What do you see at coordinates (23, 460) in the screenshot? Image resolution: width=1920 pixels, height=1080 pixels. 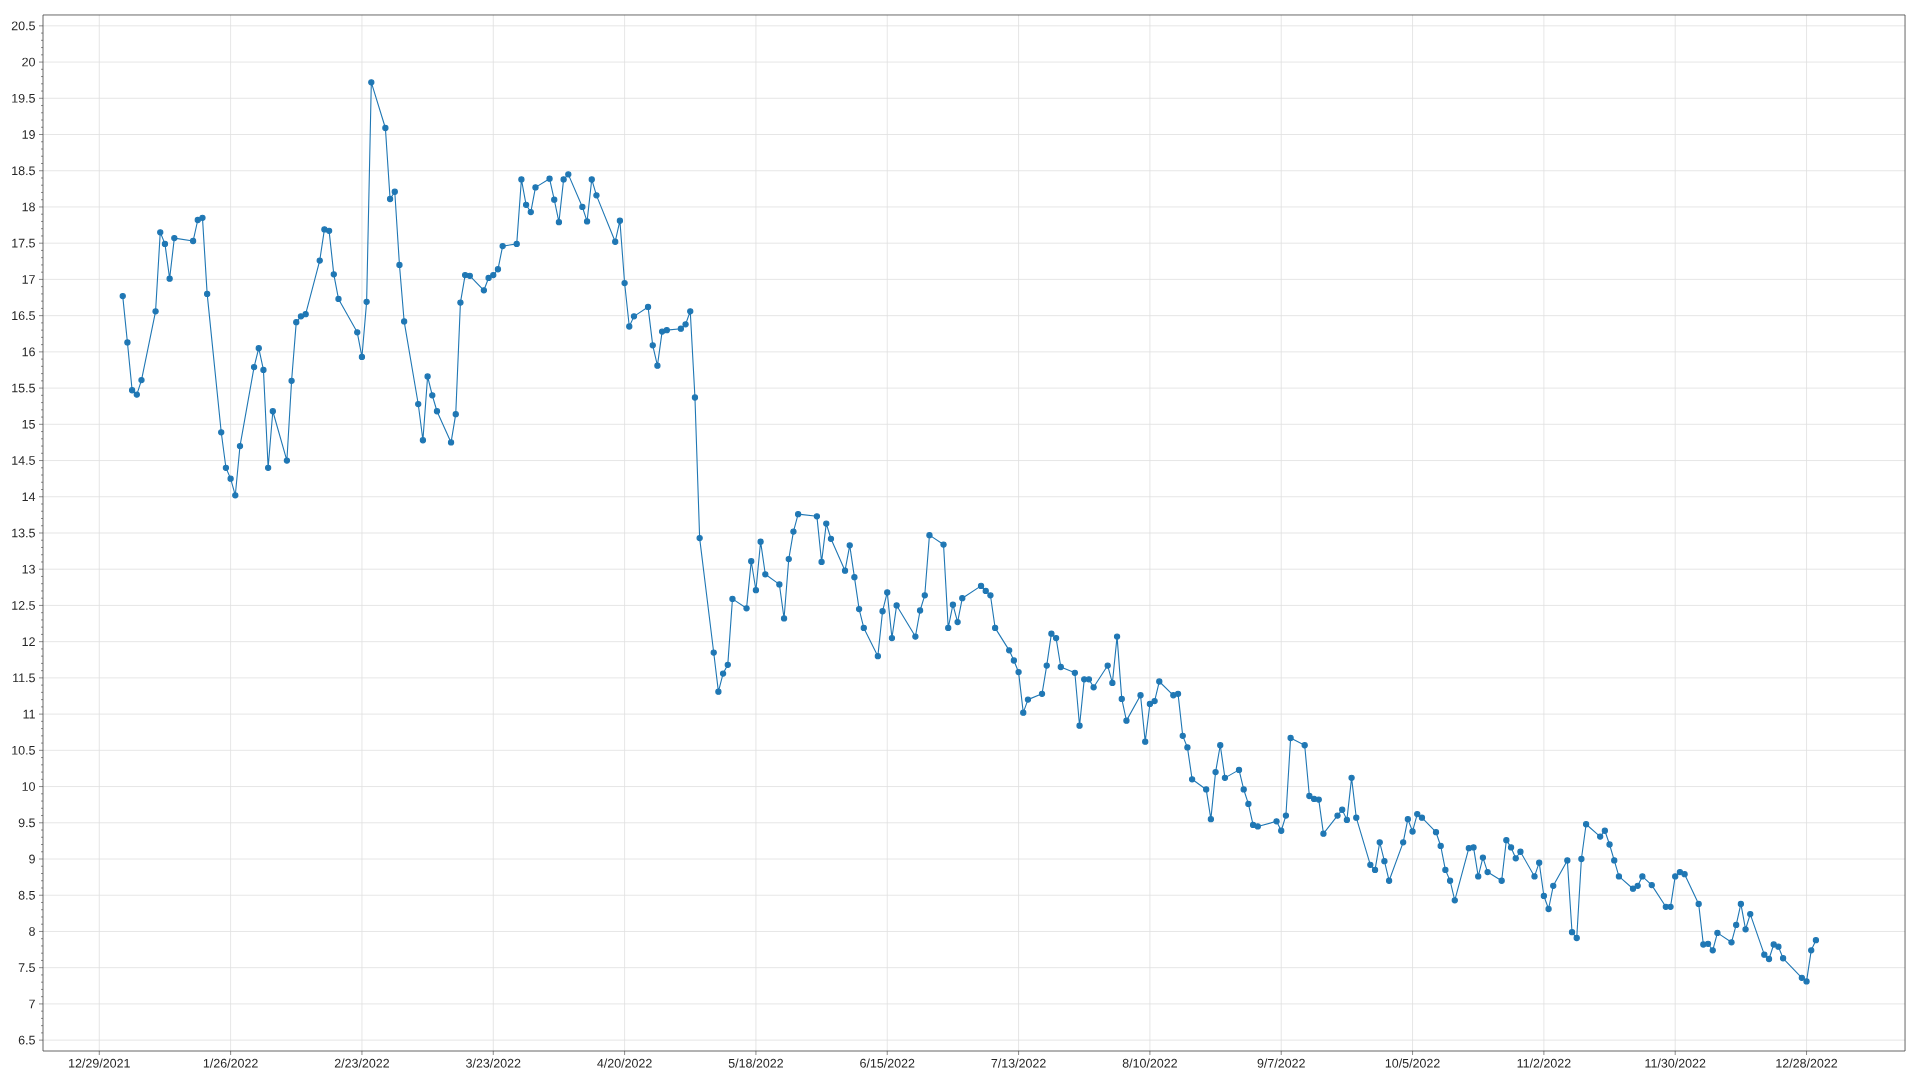 I see `y-tick-label: 14.5` at bounding box center [23, 460].